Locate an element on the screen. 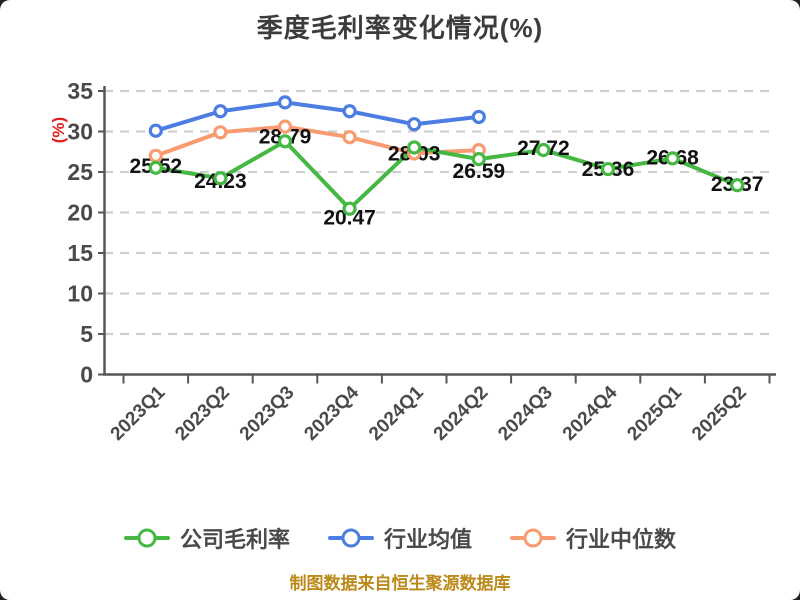  x-axis-label: 2024Q3 is located at coordinates (525, 413).